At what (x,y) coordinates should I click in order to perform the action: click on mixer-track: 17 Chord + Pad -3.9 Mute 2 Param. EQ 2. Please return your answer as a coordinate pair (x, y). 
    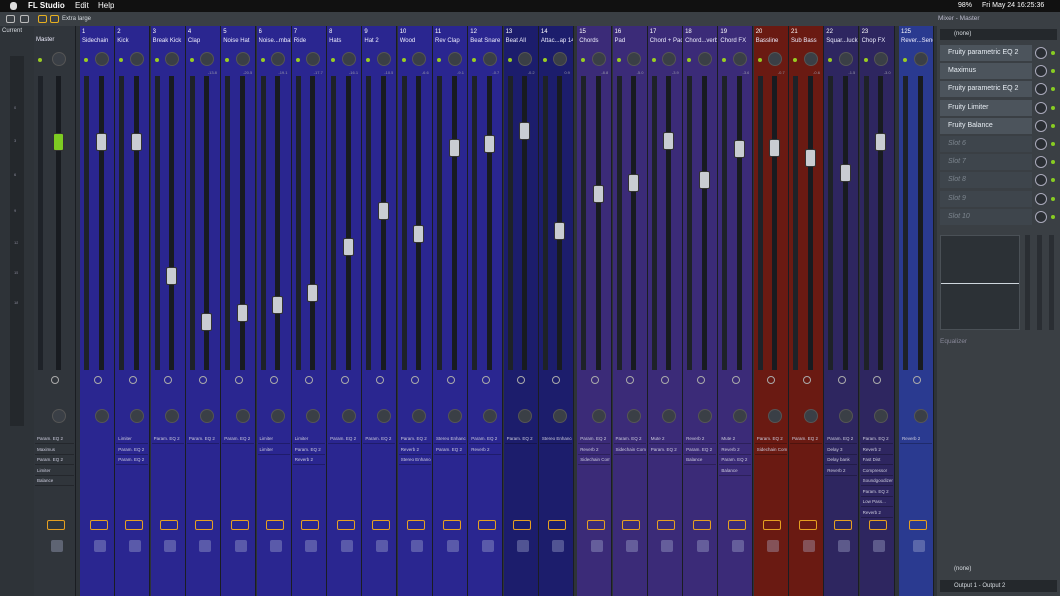
    Looking at the image, I should click on (665, 311).